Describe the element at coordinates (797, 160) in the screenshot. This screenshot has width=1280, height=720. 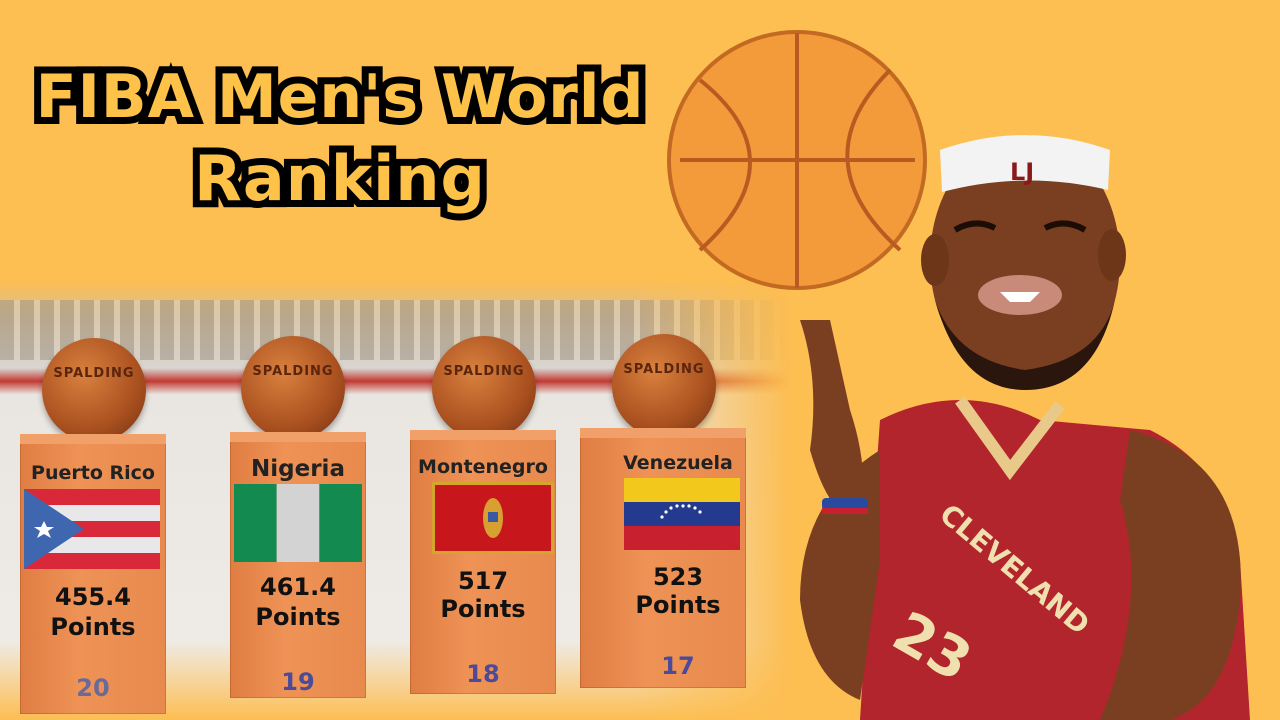
I see `spinning-basketball-icon` at that location.